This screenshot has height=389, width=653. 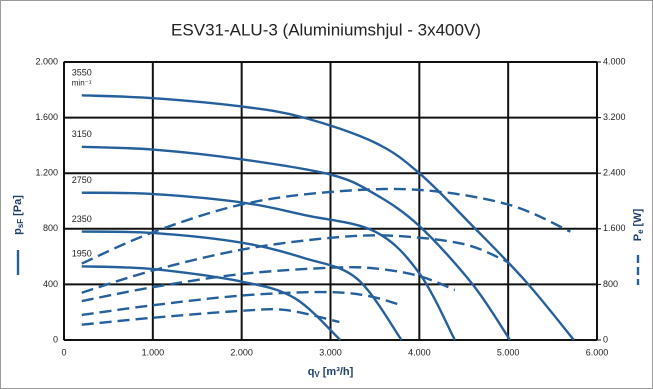 What do you see at coordinates (82, 180) in the screenshot?
I see `speed-label: 2750` at bounding box center [82, 180].